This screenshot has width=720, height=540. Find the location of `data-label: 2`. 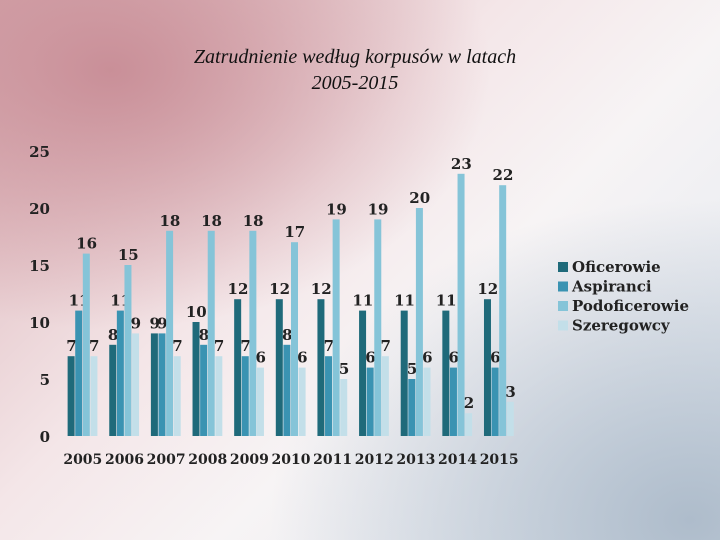

data-label: 2 is located at coordinates (469, 403).